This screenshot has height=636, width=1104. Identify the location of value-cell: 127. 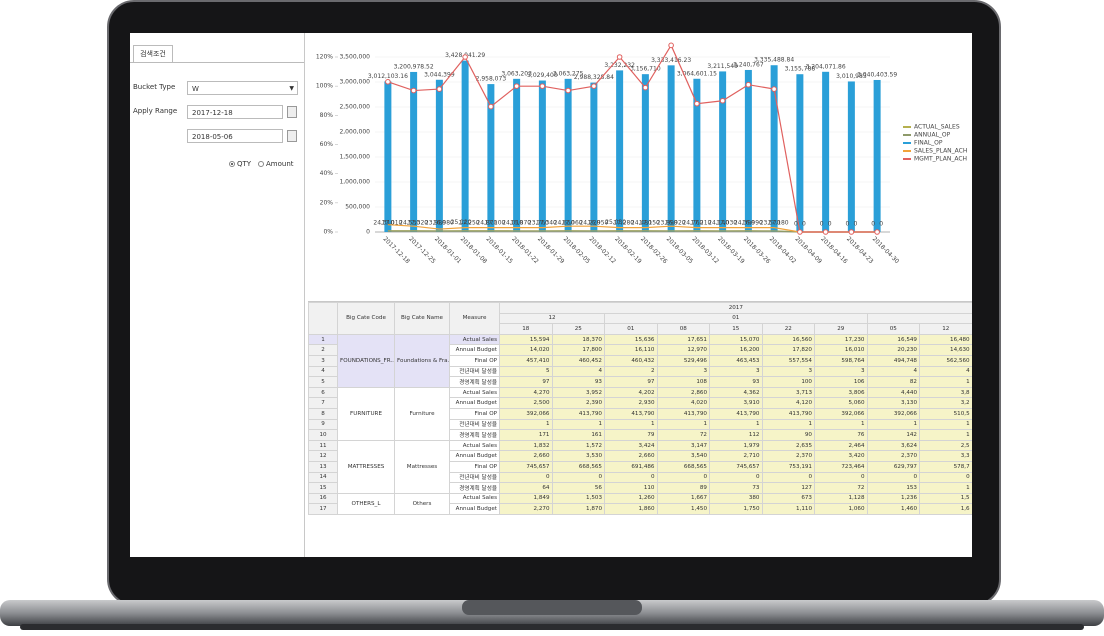
(788, 488).